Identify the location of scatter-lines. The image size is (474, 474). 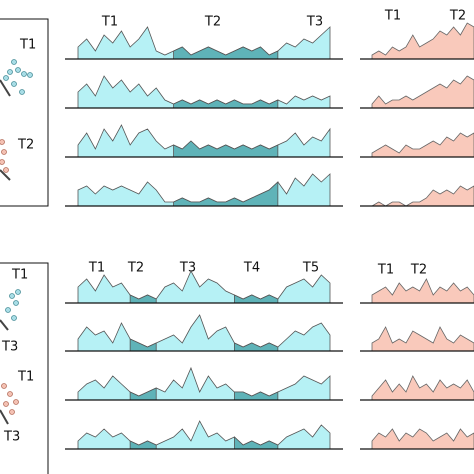
(5, 252).